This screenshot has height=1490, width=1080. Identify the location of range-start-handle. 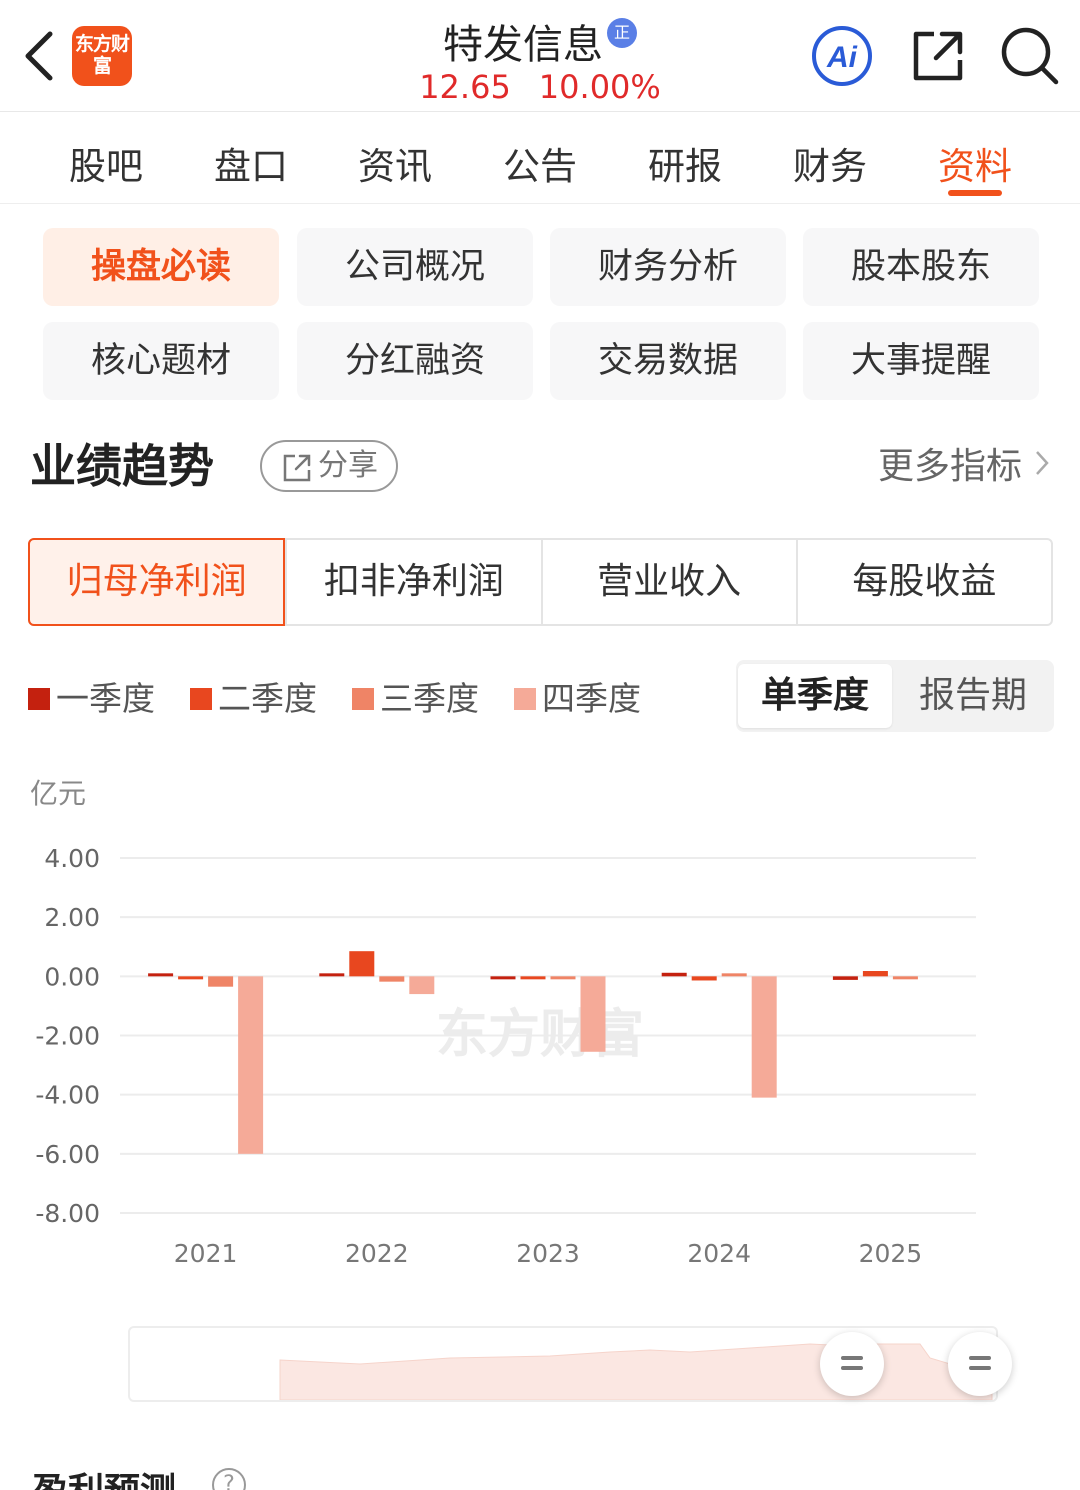
(852, 1364).